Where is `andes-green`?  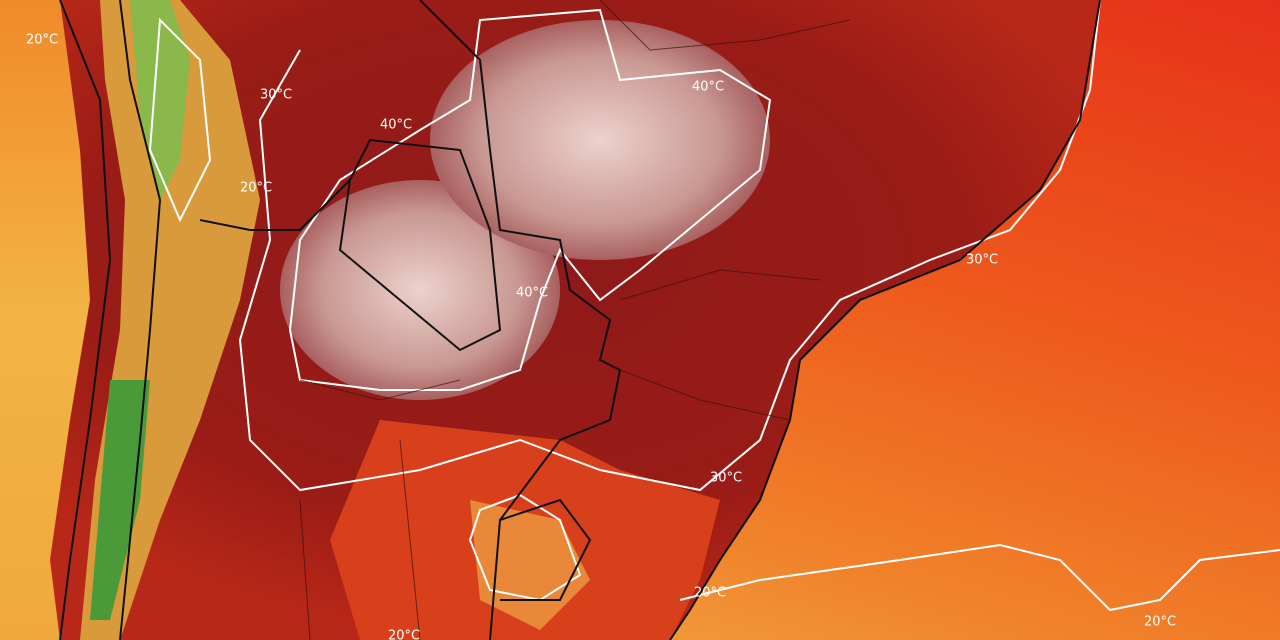 andes-green is located at coordinates (120, 500).